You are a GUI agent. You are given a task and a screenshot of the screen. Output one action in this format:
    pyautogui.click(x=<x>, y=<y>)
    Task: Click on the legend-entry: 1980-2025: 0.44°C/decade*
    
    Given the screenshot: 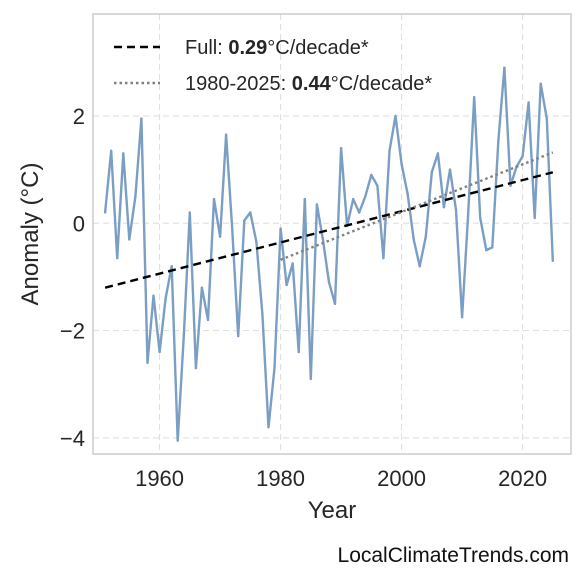 What is the action you would take?
    pyautogui.click(x=308, y=84)
    